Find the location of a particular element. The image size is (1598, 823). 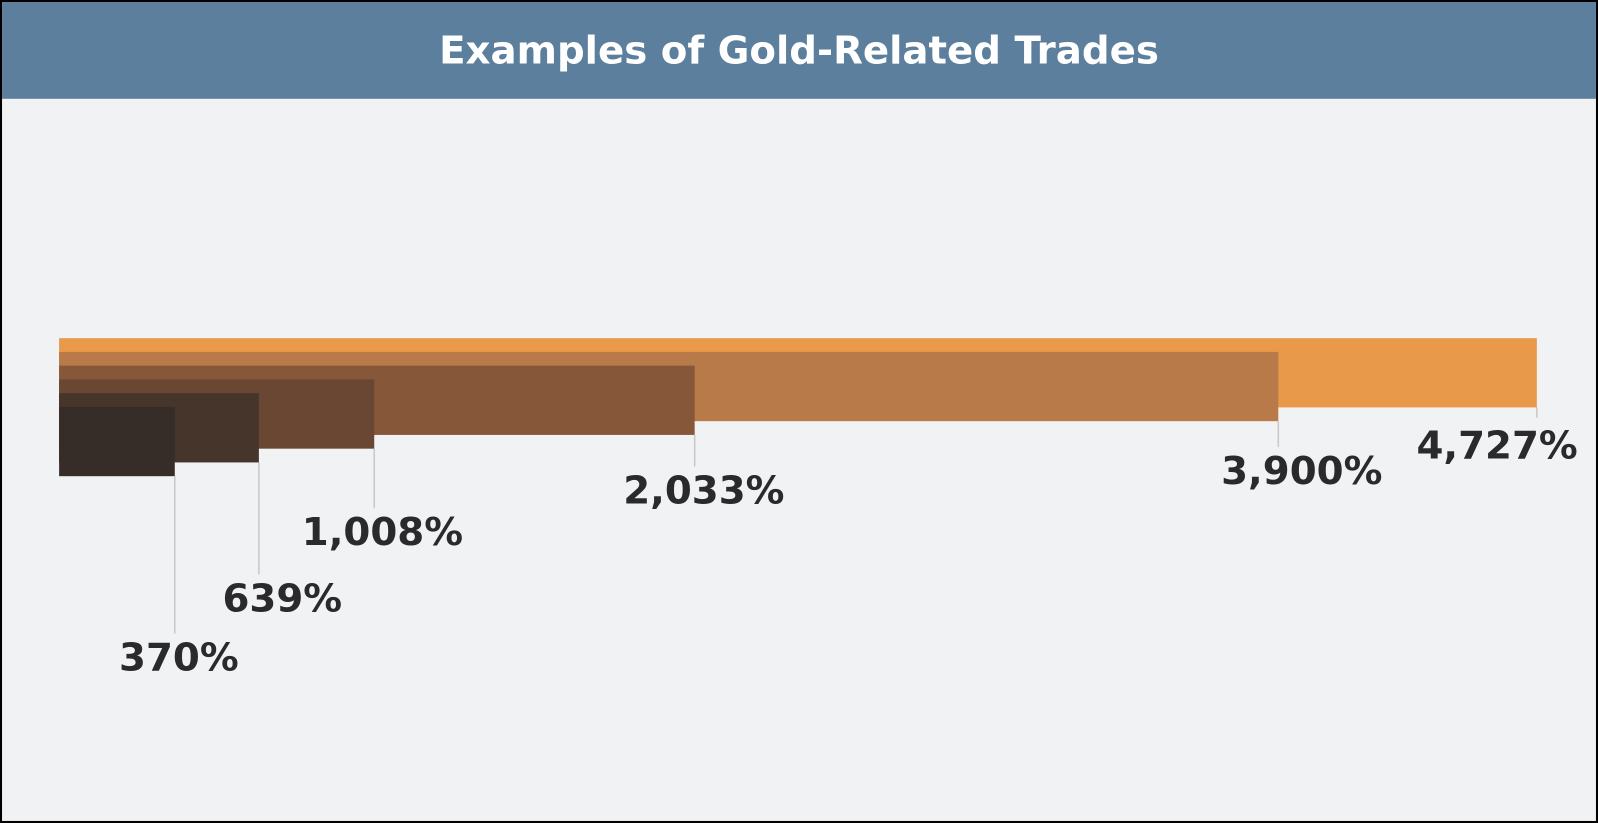

chart-title: Examples of Gold-Related Trades is located at coordinates (799, 50).